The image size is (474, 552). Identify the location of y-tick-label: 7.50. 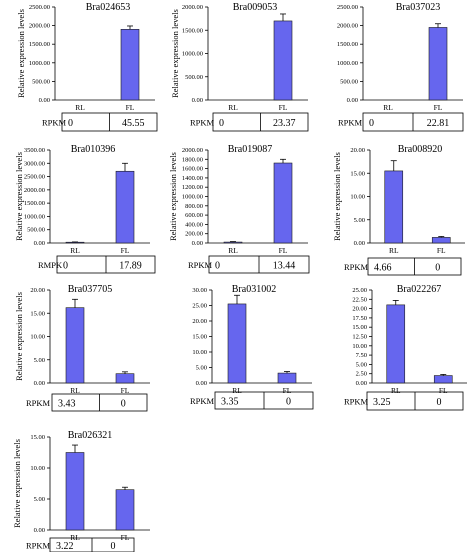
(361, 355).